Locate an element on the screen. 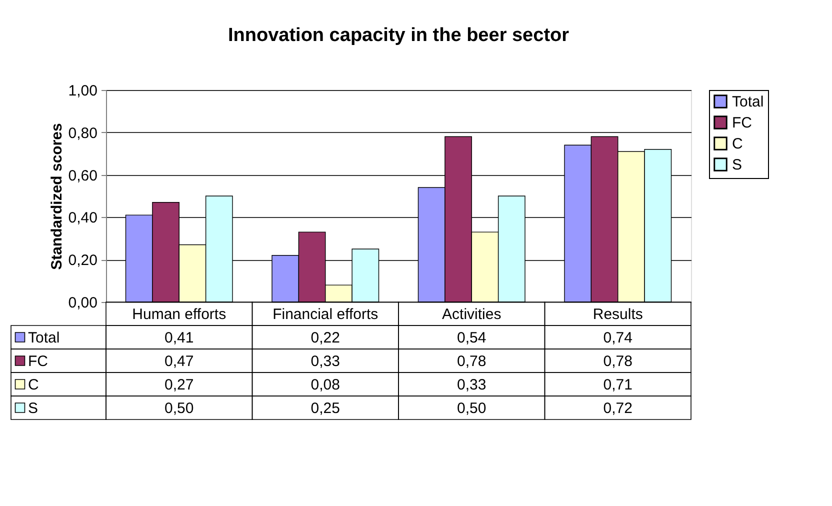 Image resolution: width=832 pixels, height=506 pixels. data-label: 0,47 is located at coordinates (179, 361).